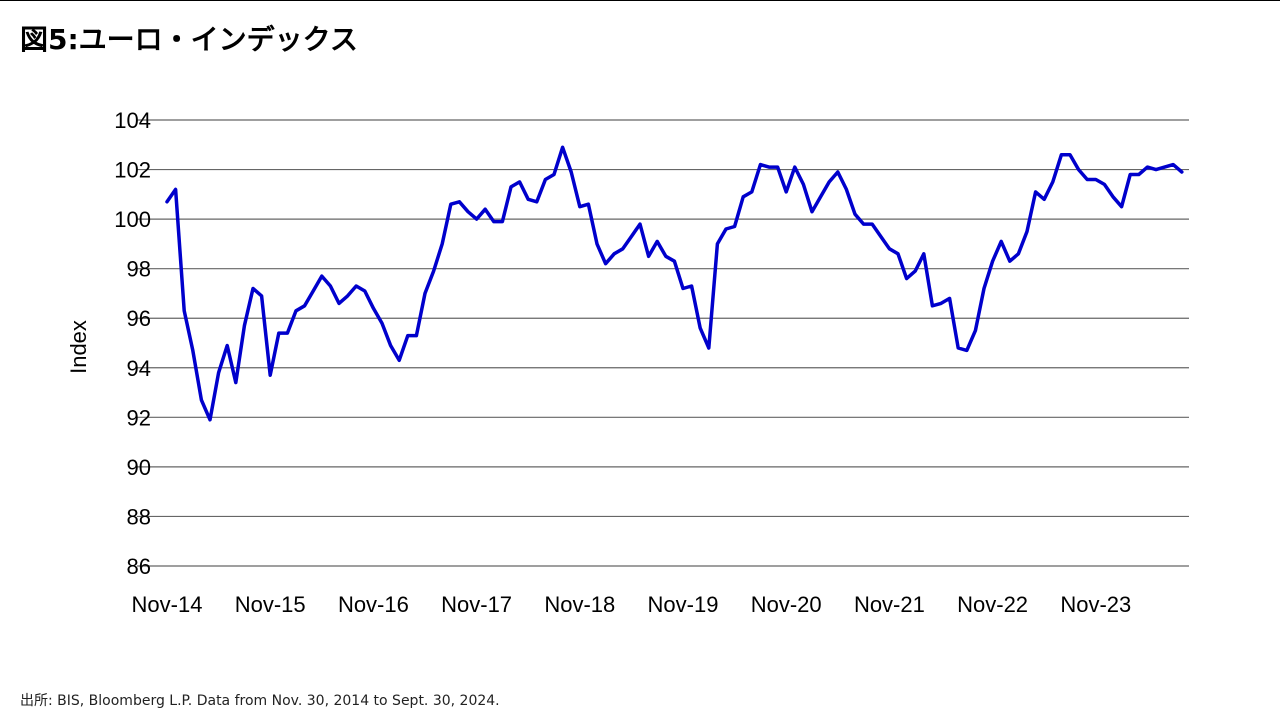  Describe the element at coordinates (132, 219) in the screenshot. I see `y-tick-label: 100` at that location.